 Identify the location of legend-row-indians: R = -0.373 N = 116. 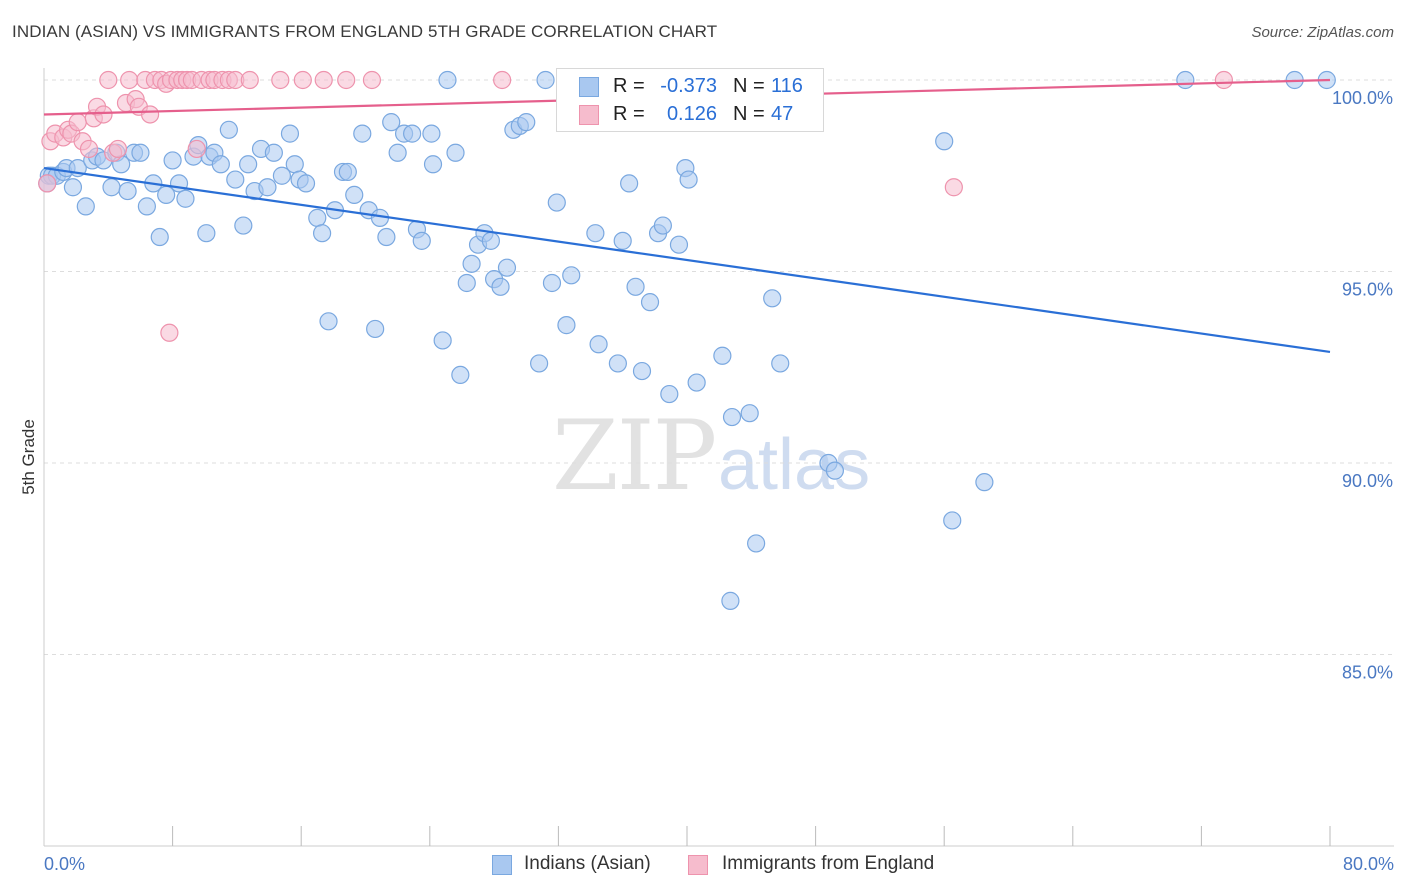
(690, 87).